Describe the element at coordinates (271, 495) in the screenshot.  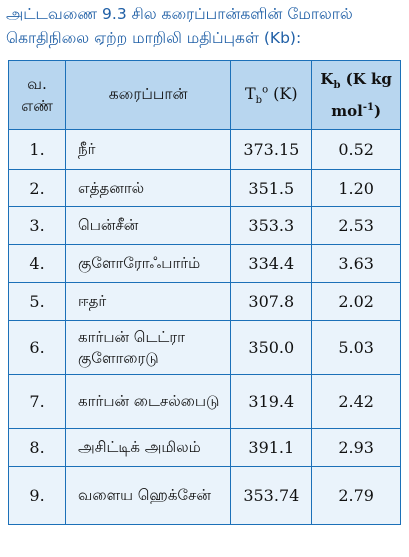
I see `row-boiling-point: 353.74` at that location.